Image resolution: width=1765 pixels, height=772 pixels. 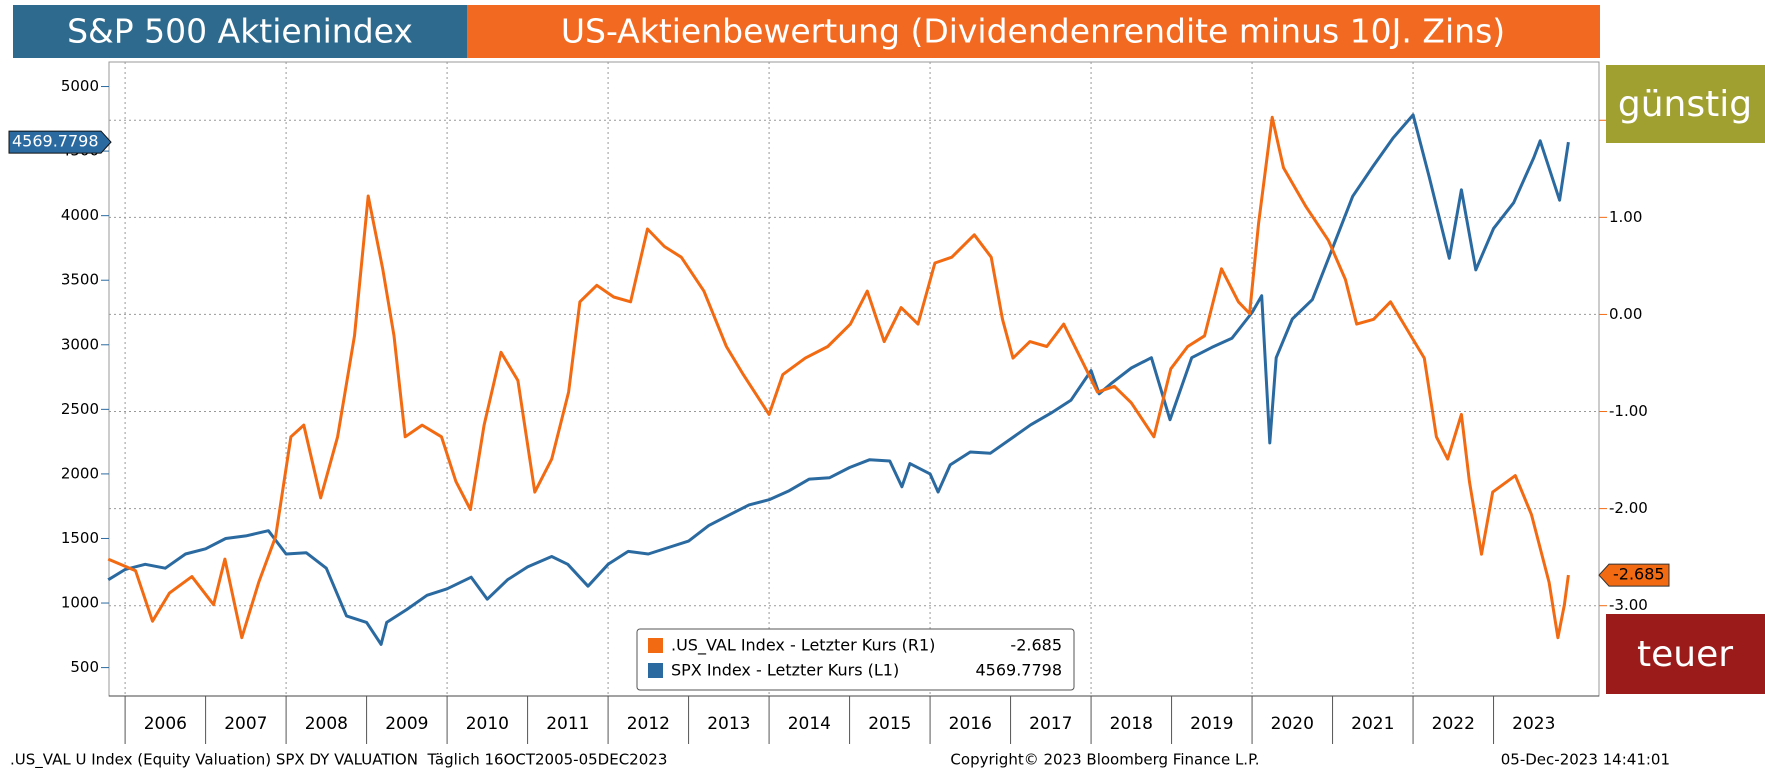 I want to click on right-title-box, so click(x=1033, y=31).